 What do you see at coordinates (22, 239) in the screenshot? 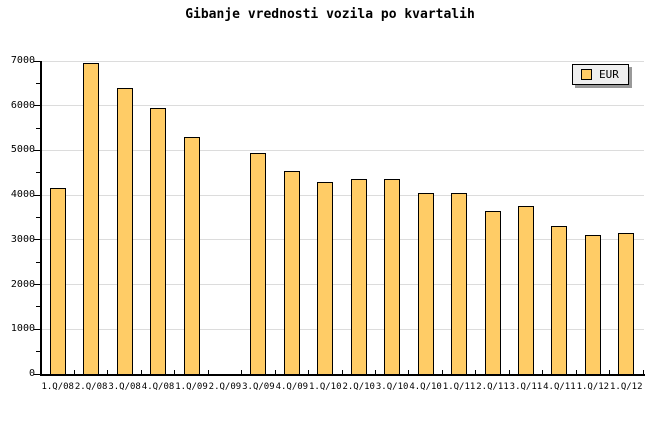
I see `y-axis-label: 3000` at bounding box center [22, 239].